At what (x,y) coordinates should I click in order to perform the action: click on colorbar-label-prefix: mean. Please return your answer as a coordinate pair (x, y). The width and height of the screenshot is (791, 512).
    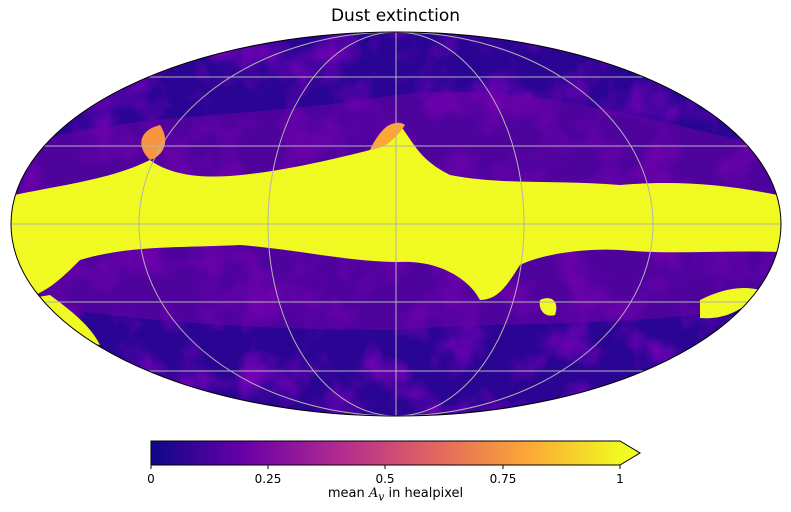
    Looking at the image, I should click on (348, 493).